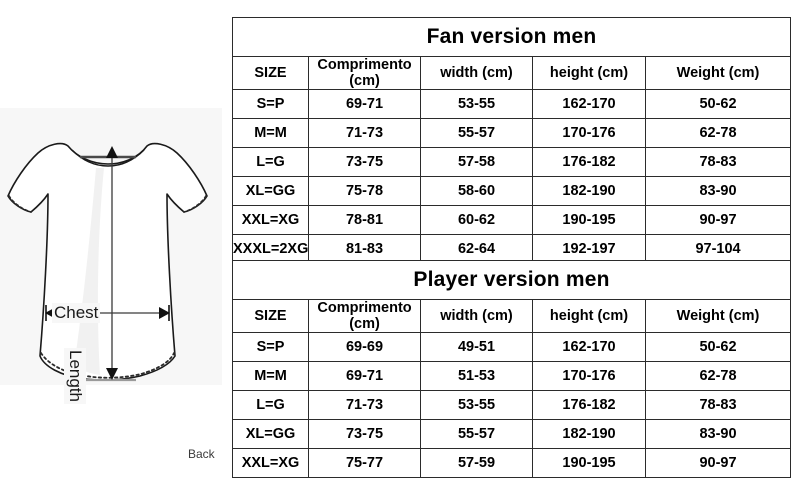  I want to click on cell-width: 60-62, so click(476, 220).